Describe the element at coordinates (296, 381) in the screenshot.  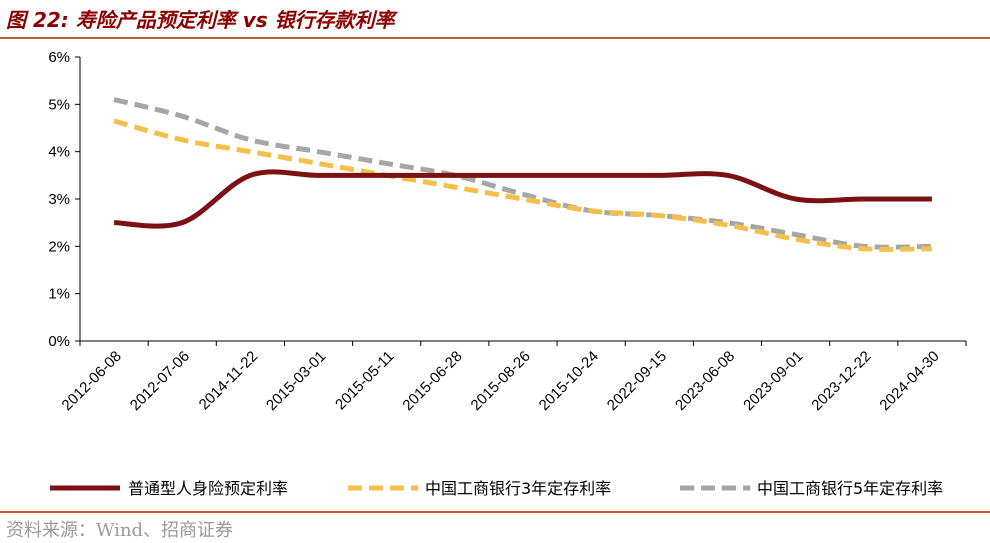
I see `x-tick-label: 2015-03-01` at that location.